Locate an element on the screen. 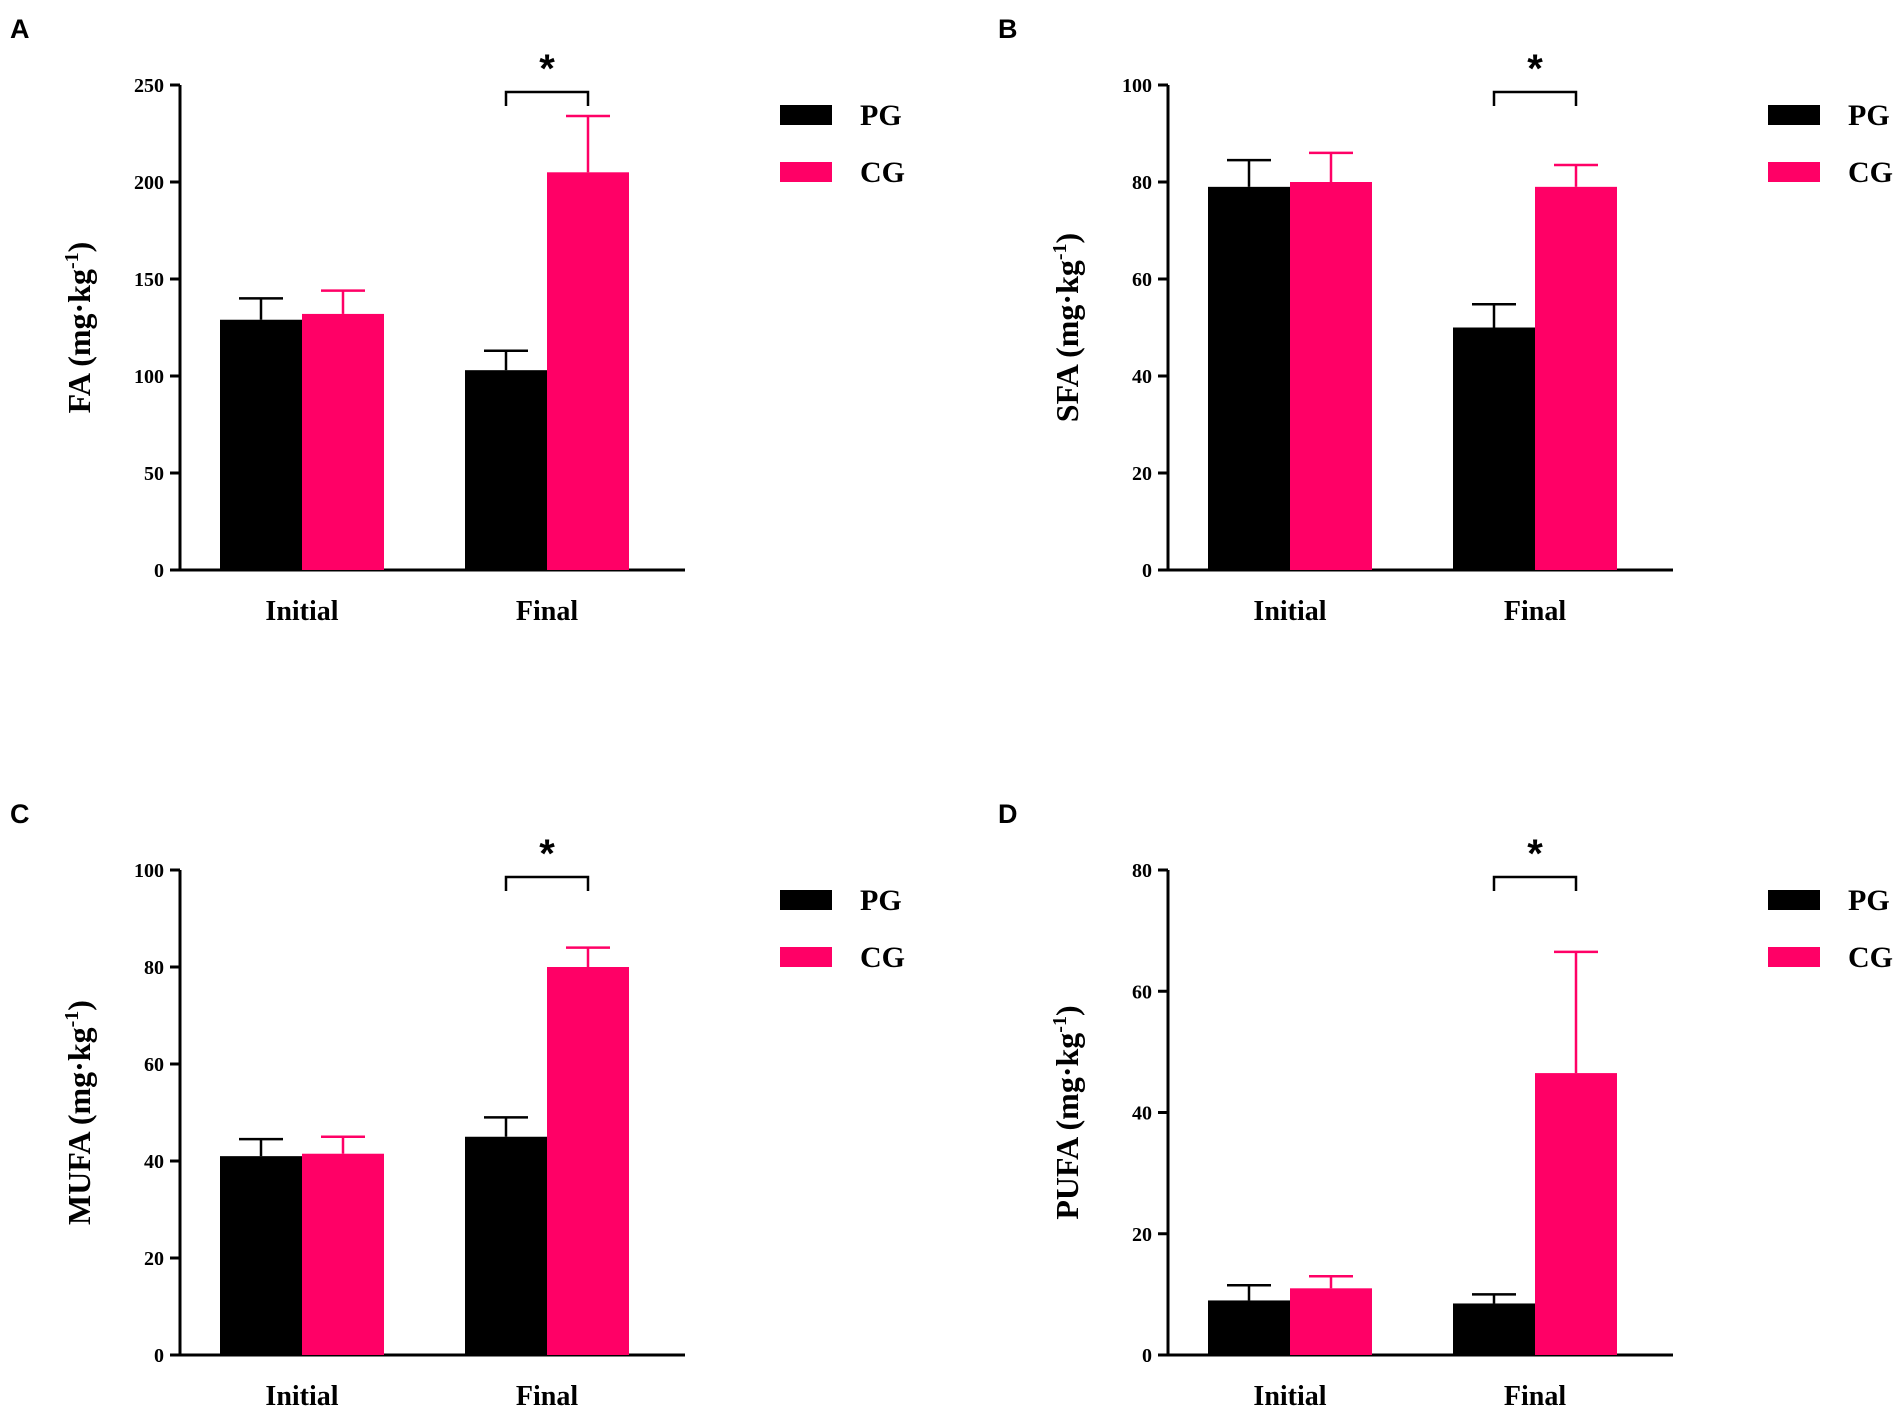 This screenshot has width=1904, height=1417. panel-letter: B is located at coordinates (1008, 29).